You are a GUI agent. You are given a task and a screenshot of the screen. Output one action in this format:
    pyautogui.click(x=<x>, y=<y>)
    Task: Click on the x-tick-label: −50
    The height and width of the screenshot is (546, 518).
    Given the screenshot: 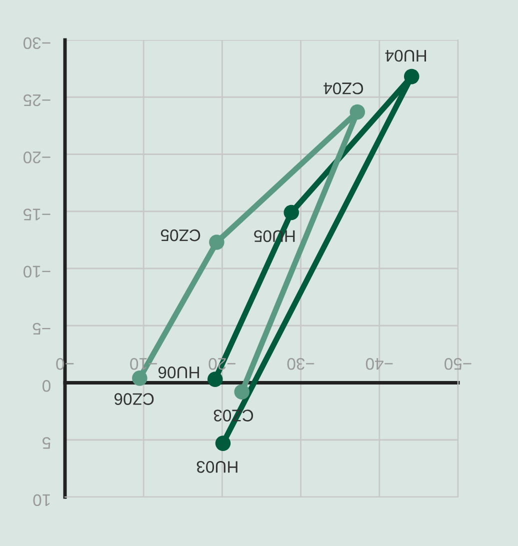 What is the action you would take?
    pyautogui.click(x=458, y=364)
    